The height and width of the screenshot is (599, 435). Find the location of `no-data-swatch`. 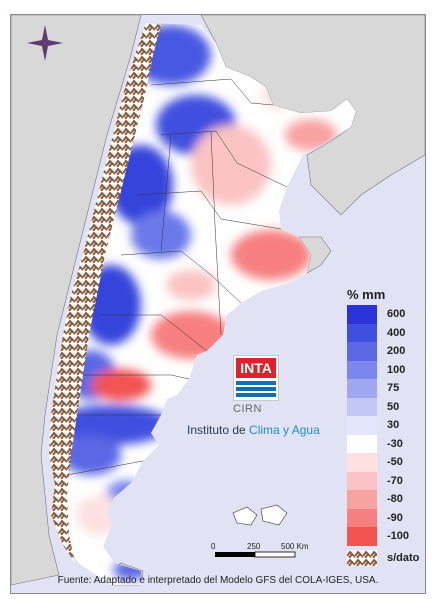

no-data-swatch is located at coordinates (362, 558).